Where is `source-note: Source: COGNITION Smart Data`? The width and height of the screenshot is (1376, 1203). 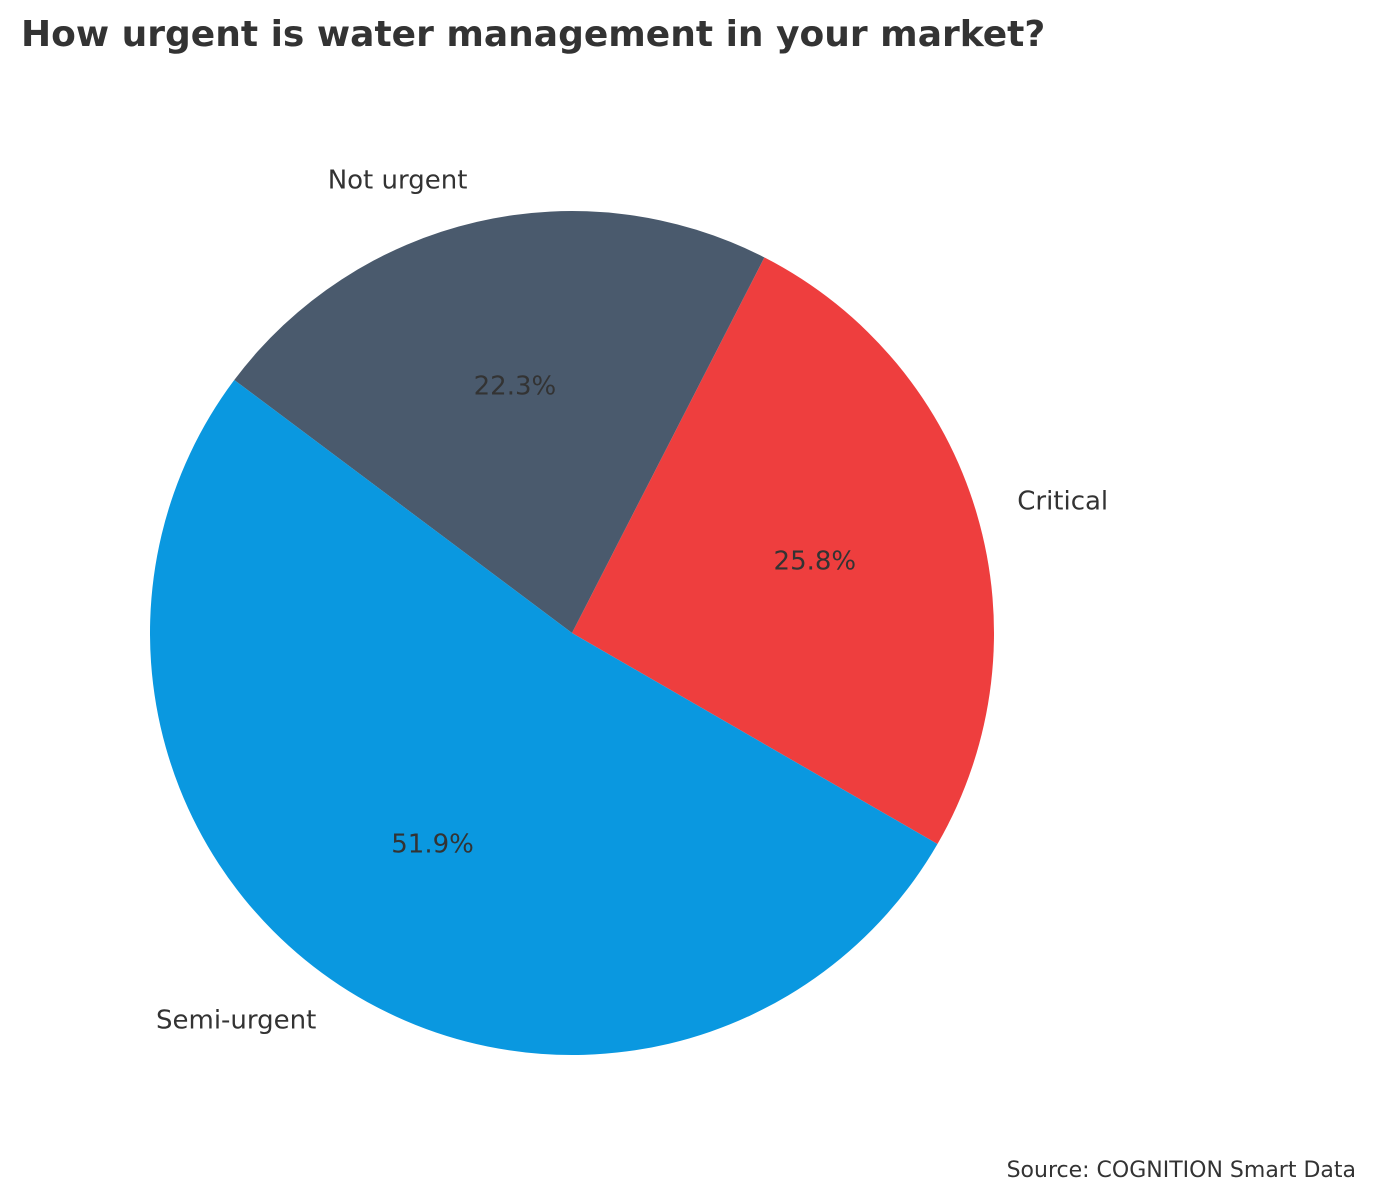
source-note: Source: COGNITION Smart Data is located at coordinates (1181, 1170).